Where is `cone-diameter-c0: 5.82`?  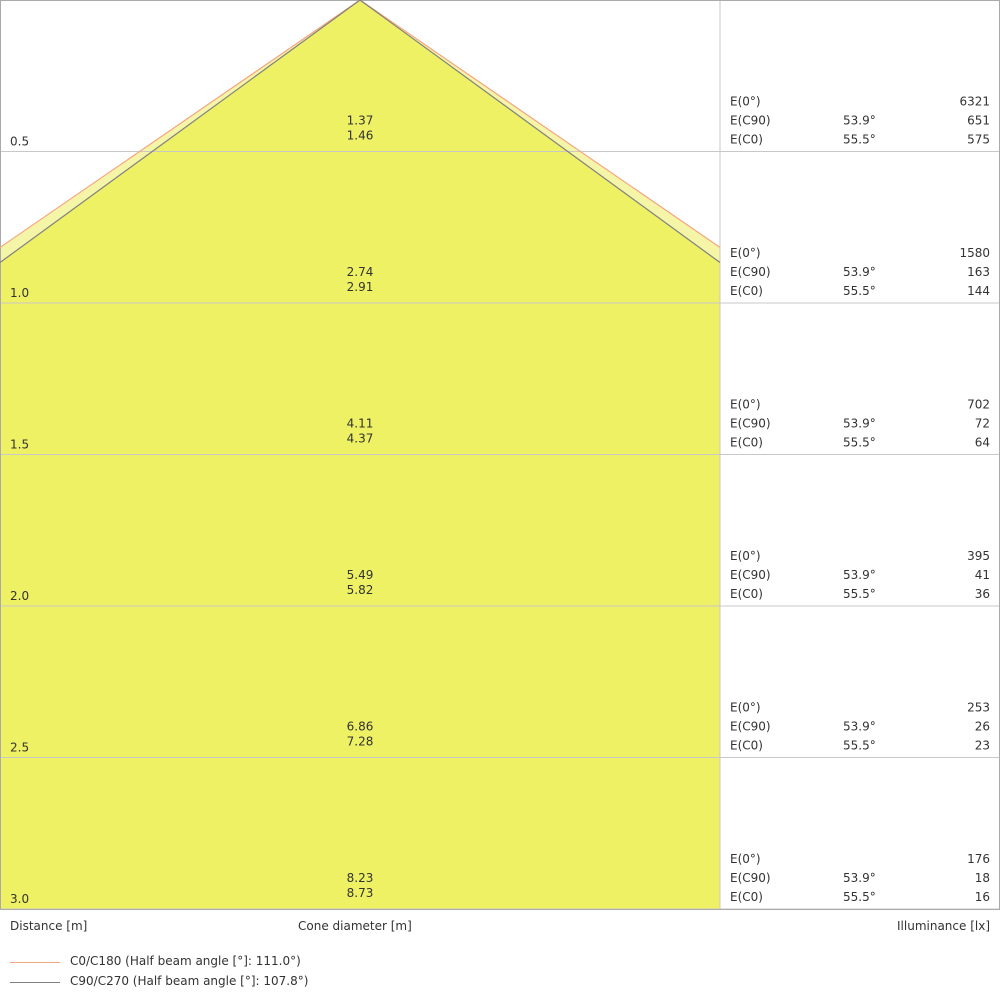 cone-diameter-c0: 5.82 is located at coordinates (360, 590).